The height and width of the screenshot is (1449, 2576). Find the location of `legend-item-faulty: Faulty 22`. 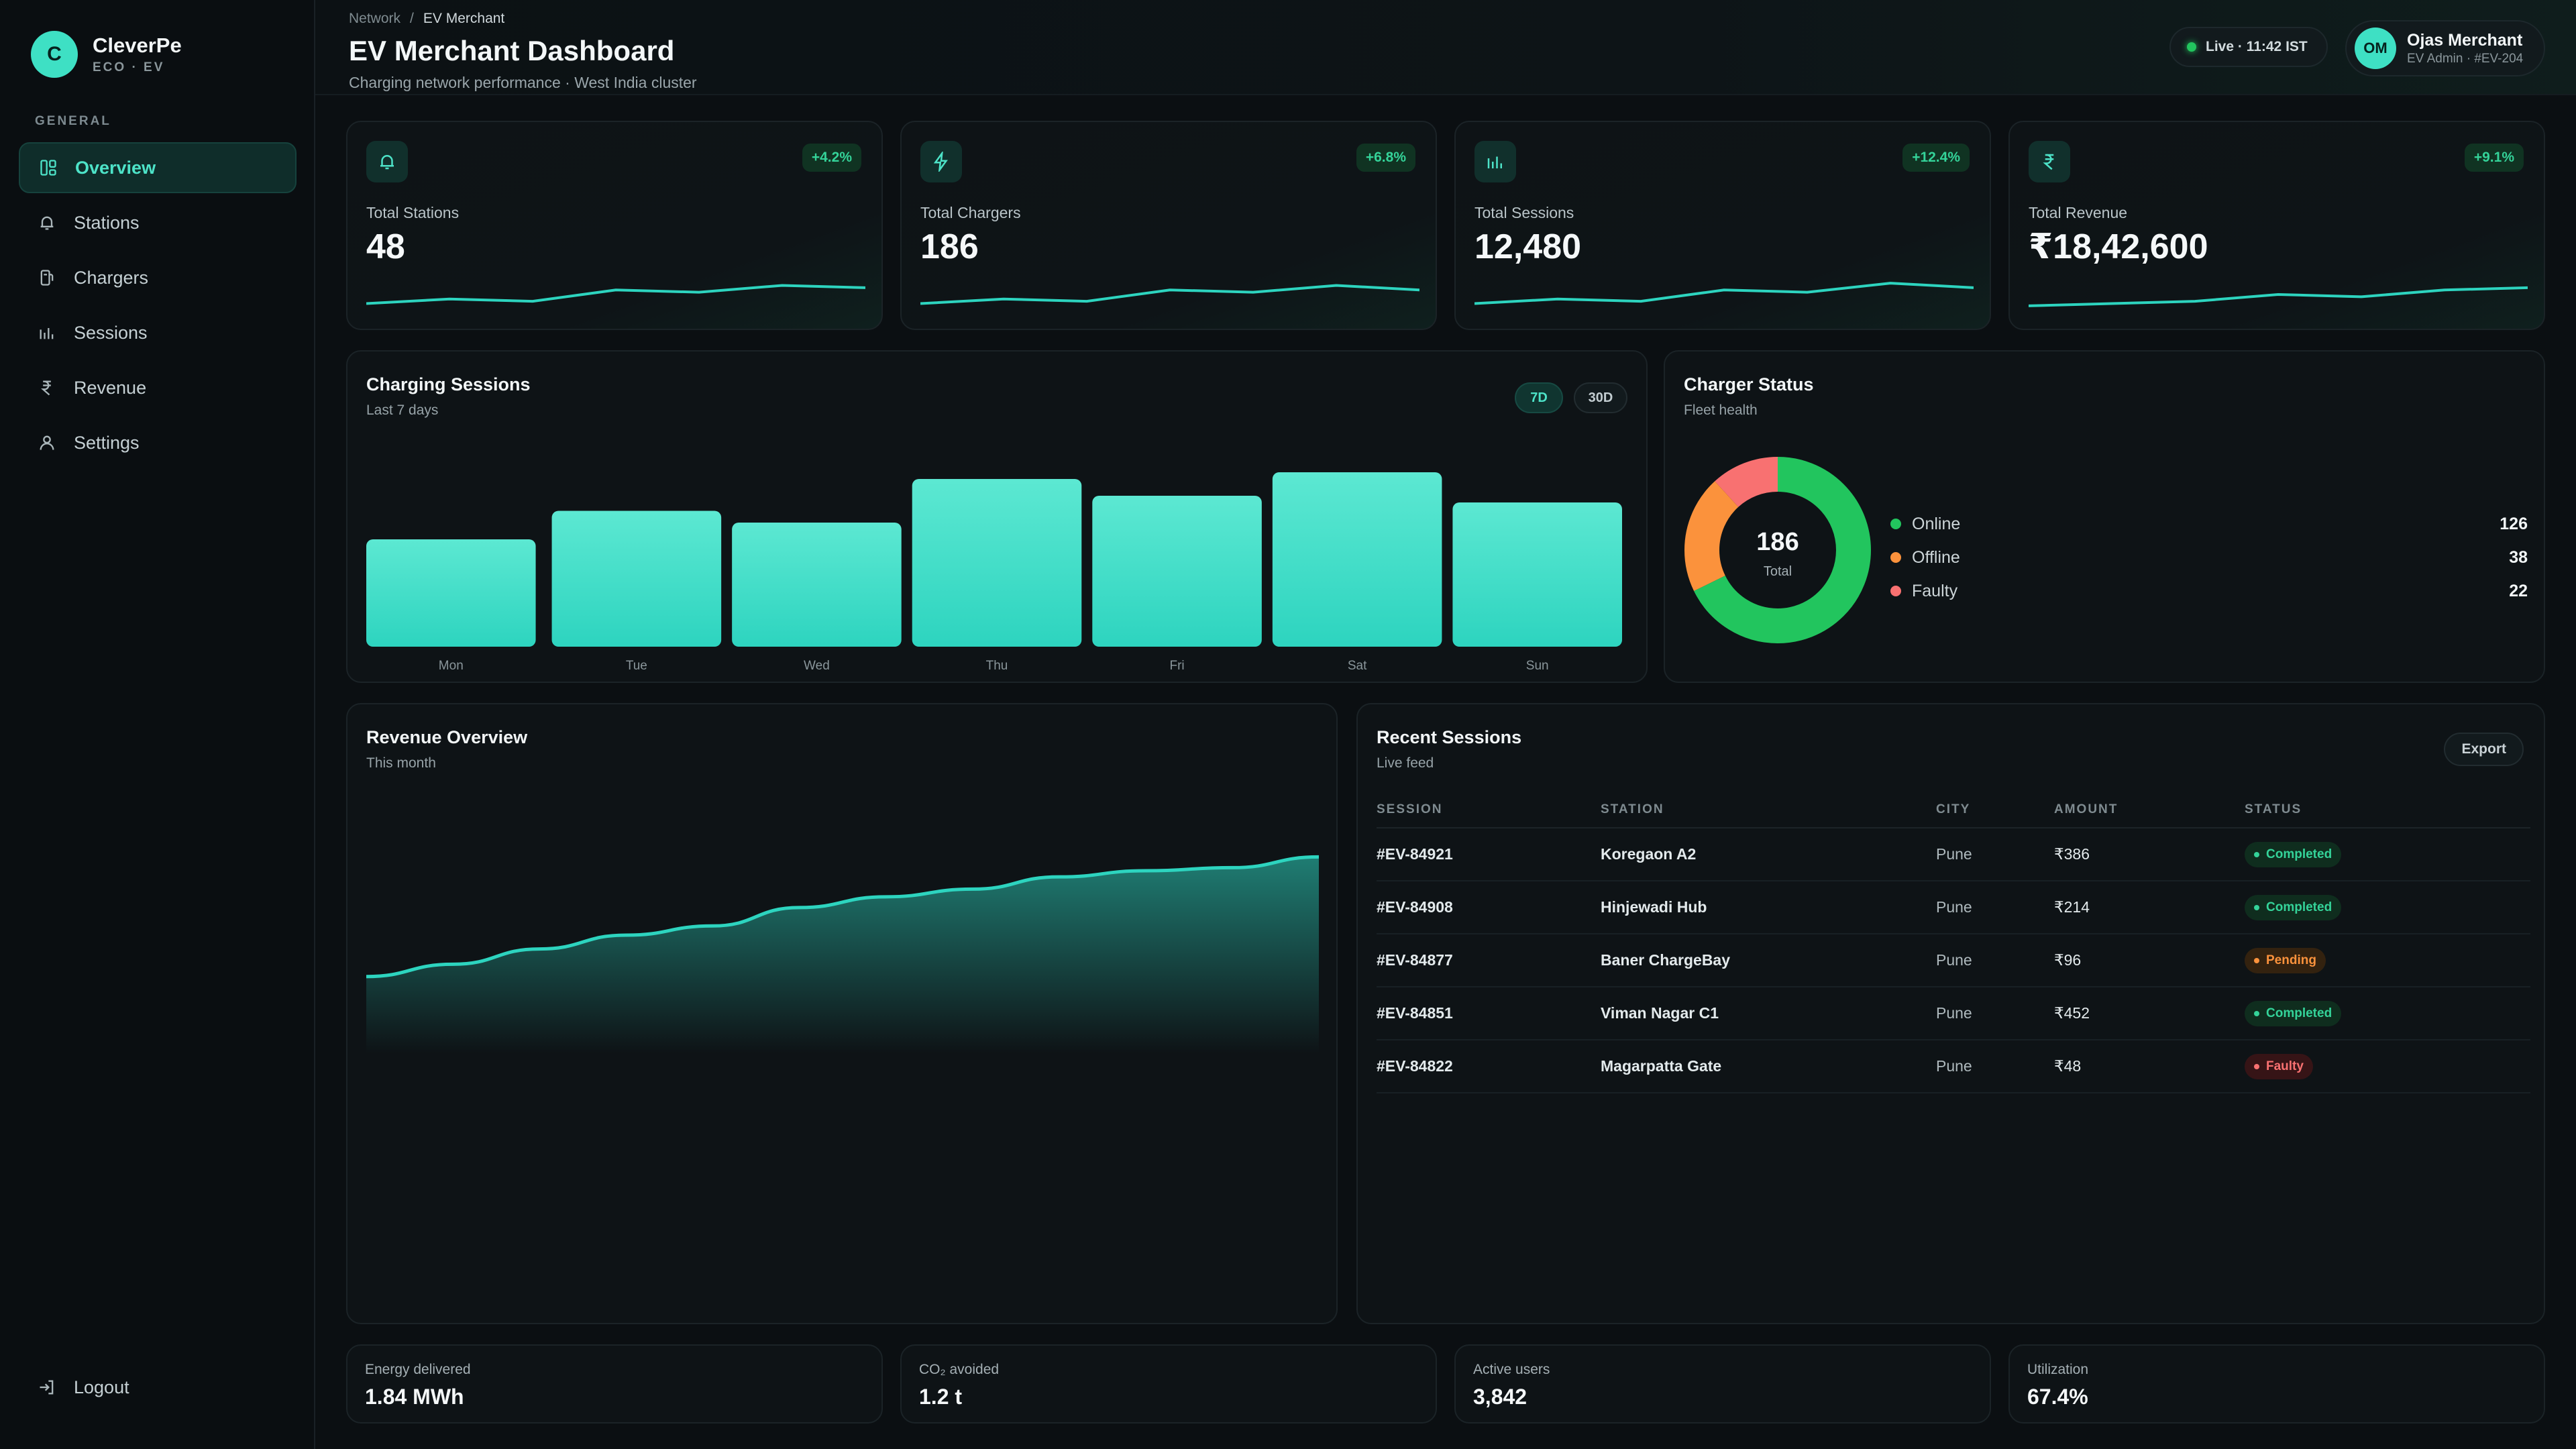

legend-item-faulty: Faulty 22 is located at coordinates (2209, 591).